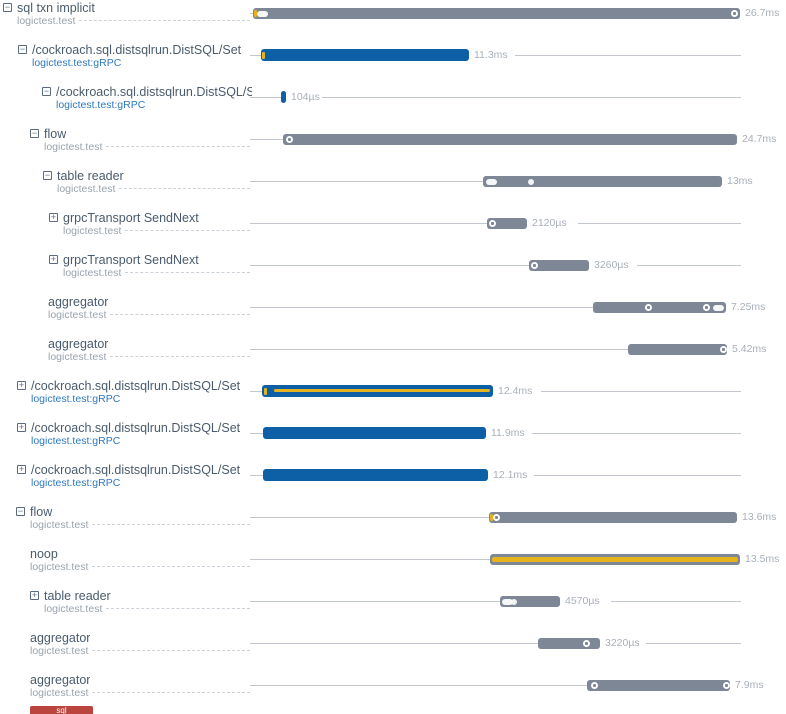  Describe the element at coordinates (749, 685) in the screenshot. I see `span-duration: 7.9ms` at that location.